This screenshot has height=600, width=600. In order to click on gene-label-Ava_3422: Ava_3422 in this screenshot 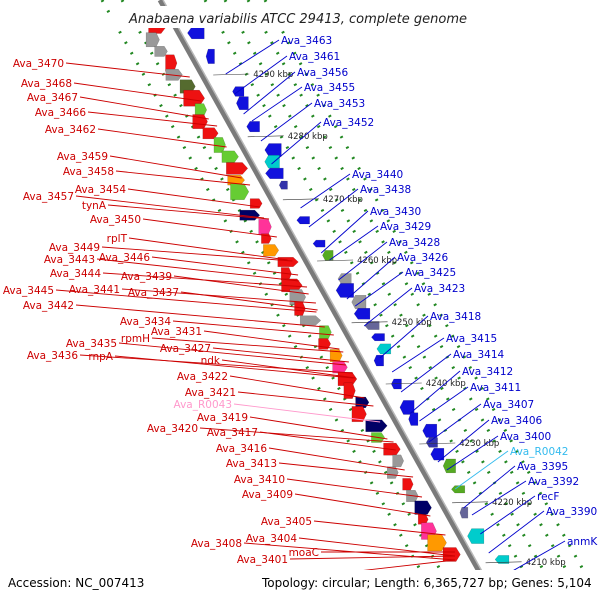, I will do `click(202, 377)`.